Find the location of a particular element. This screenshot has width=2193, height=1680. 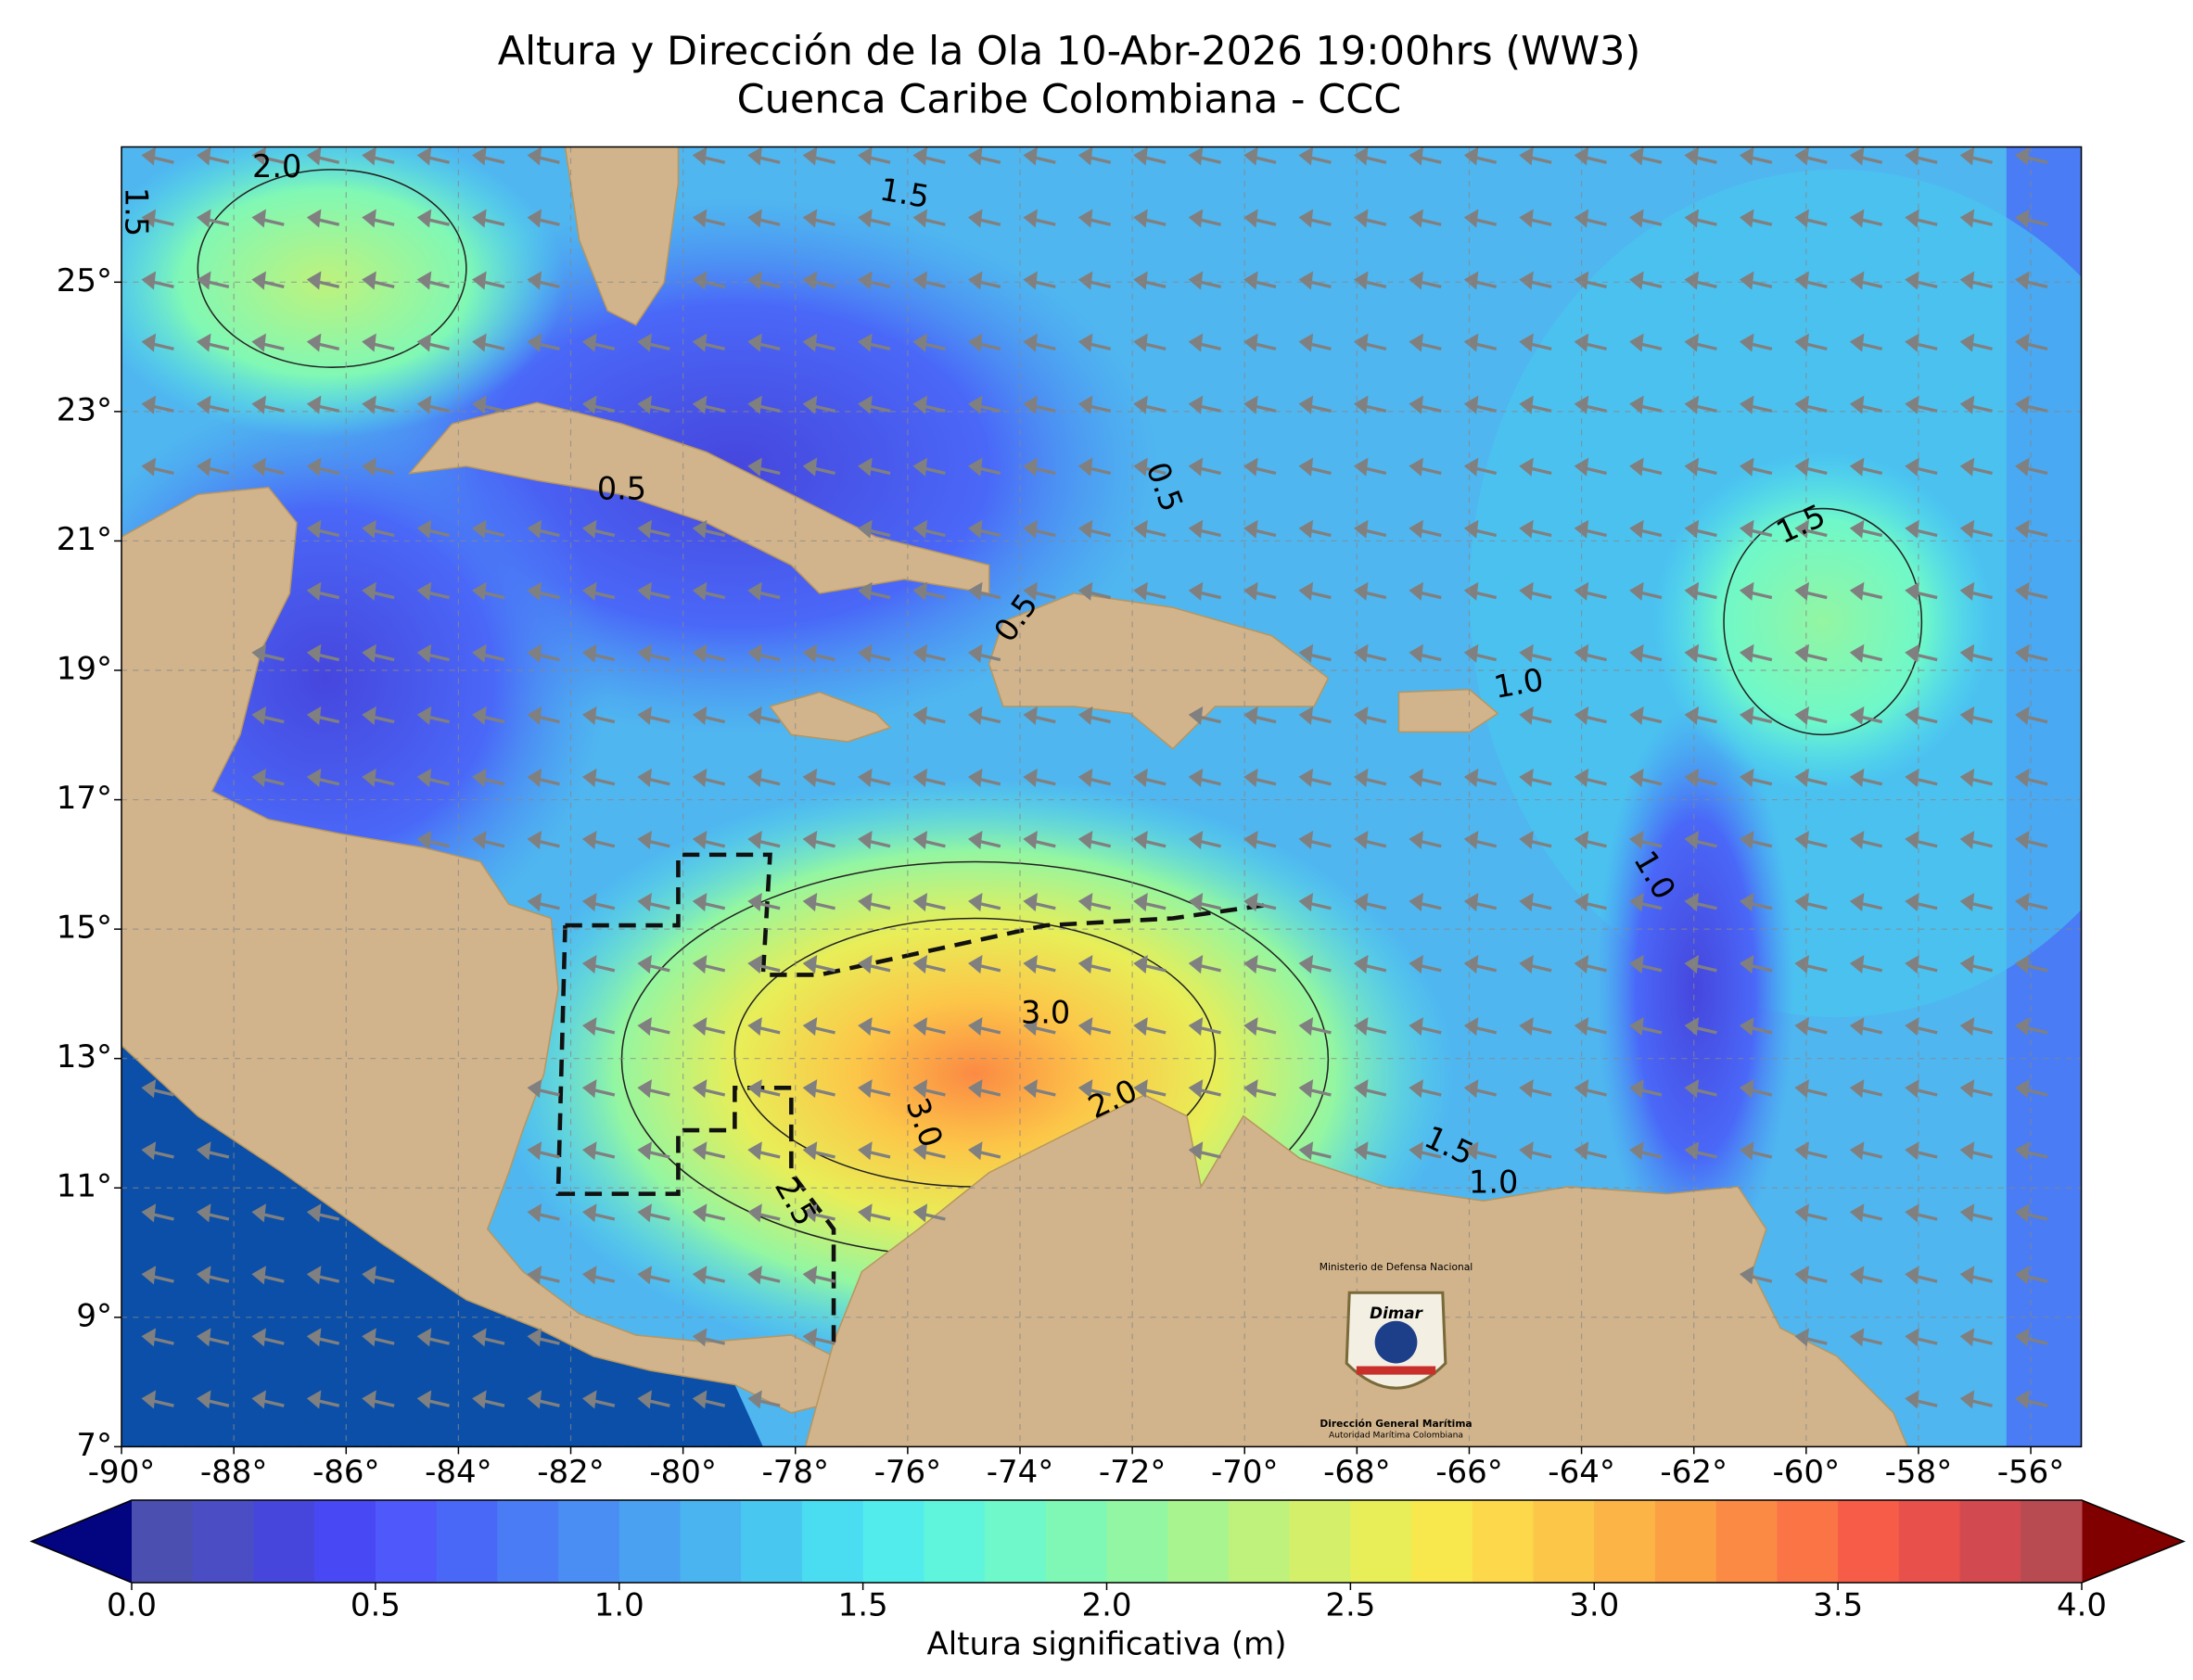

x-tick-label: -76° is located at coordinates (908, 1472).